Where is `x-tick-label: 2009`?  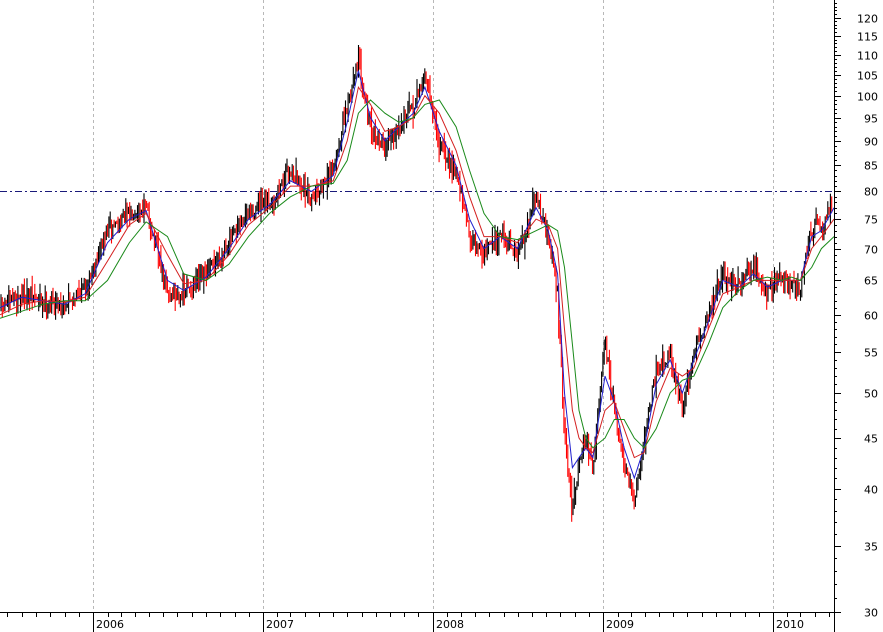 x-tick-label: 2009 is located at coordinates (620, 624).